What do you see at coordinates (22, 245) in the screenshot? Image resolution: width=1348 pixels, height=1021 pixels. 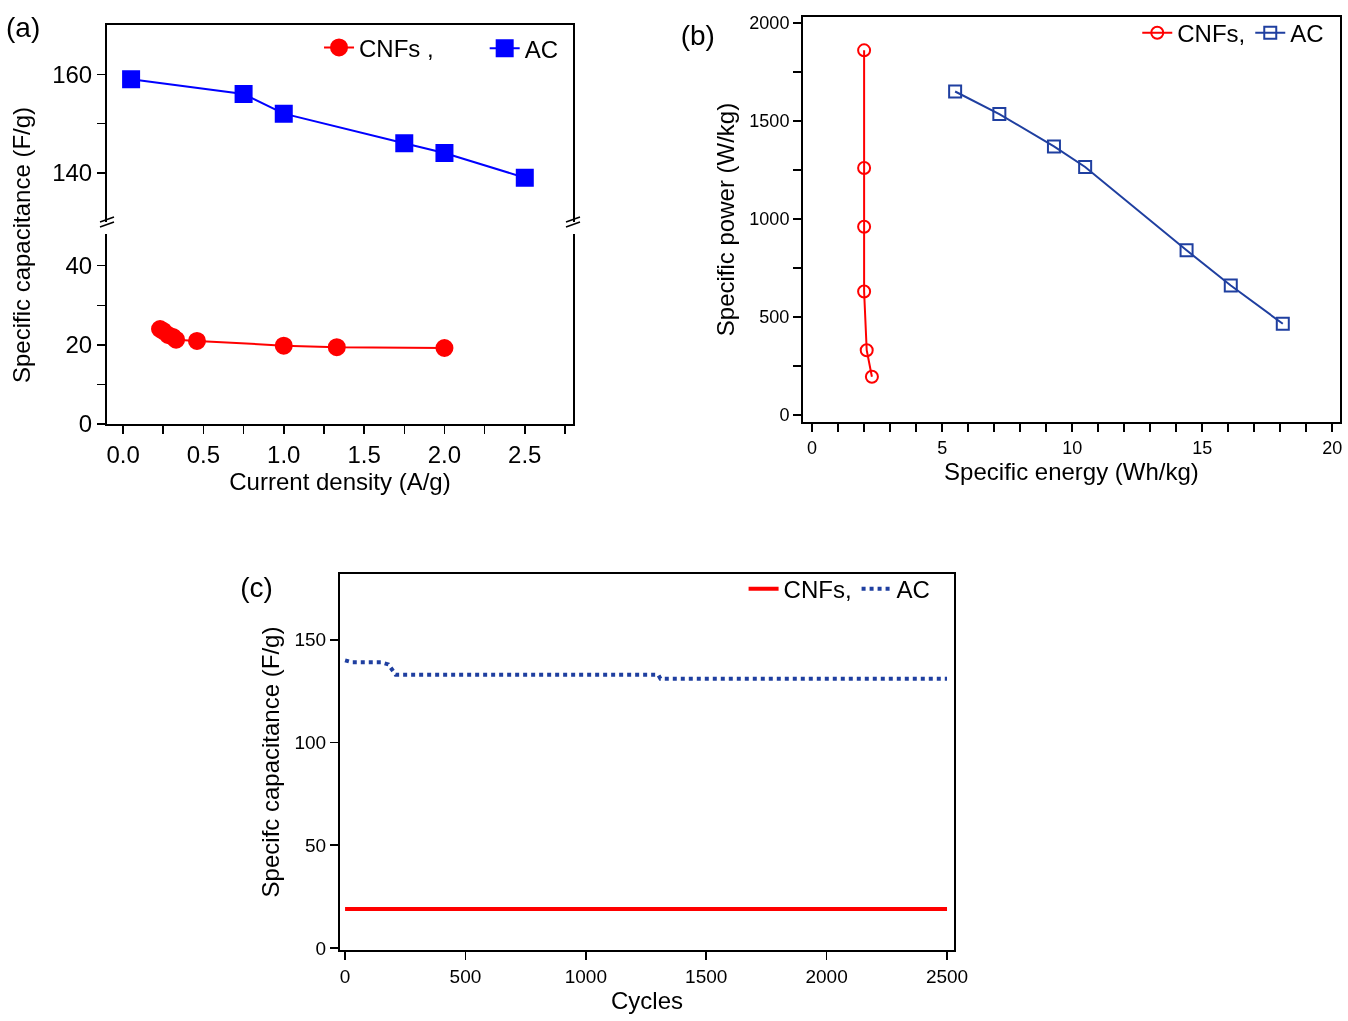 I see `y-axis-title: Specific capacitance (F/g)` at bounding box center [22, 245].